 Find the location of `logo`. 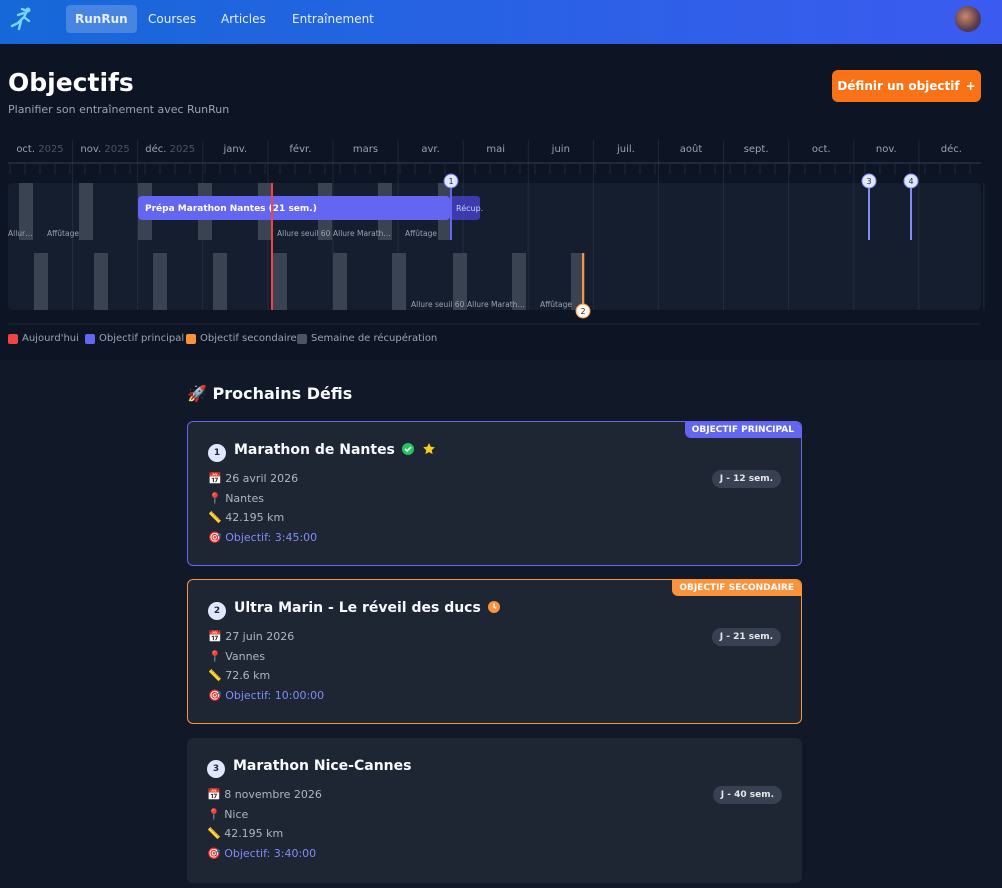

logo is located at coordinates (21, 19).